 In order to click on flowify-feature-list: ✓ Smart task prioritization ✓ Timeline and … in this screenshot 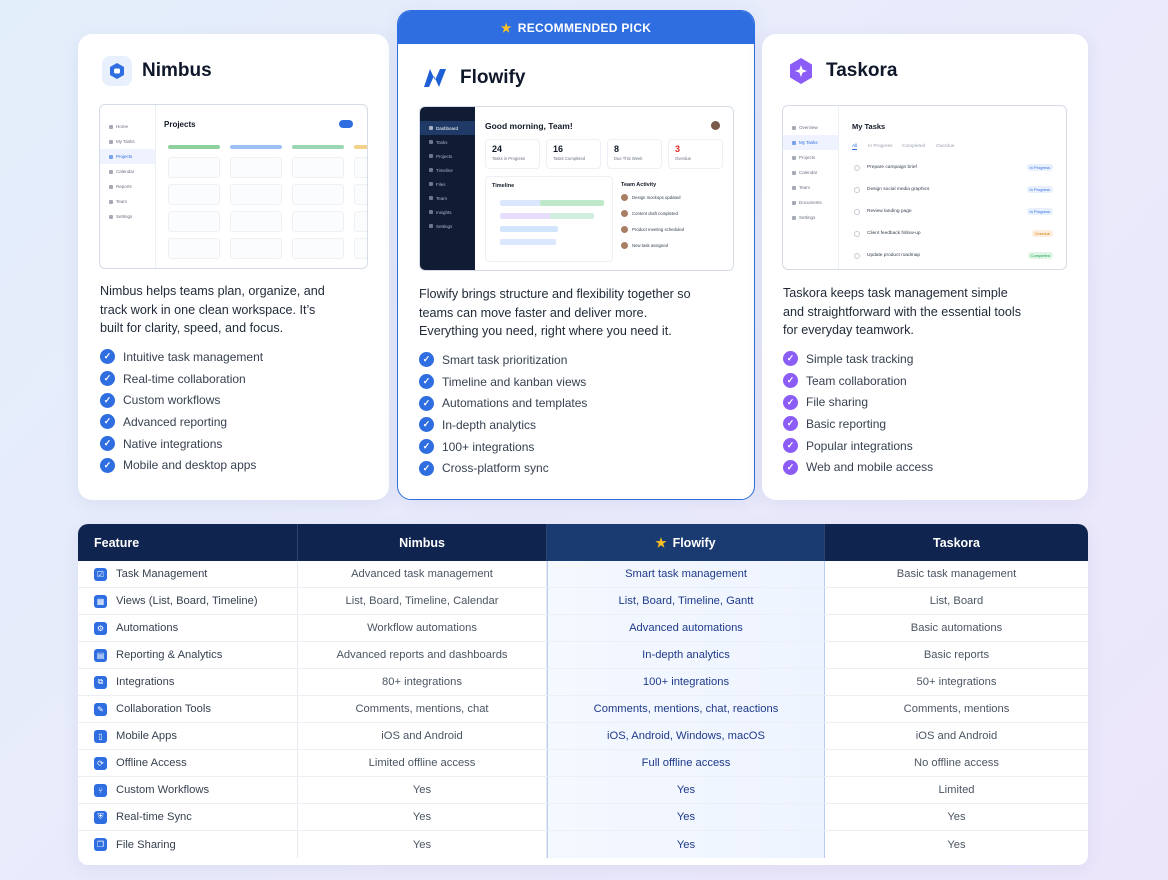, I will do `click(503, 414)`.